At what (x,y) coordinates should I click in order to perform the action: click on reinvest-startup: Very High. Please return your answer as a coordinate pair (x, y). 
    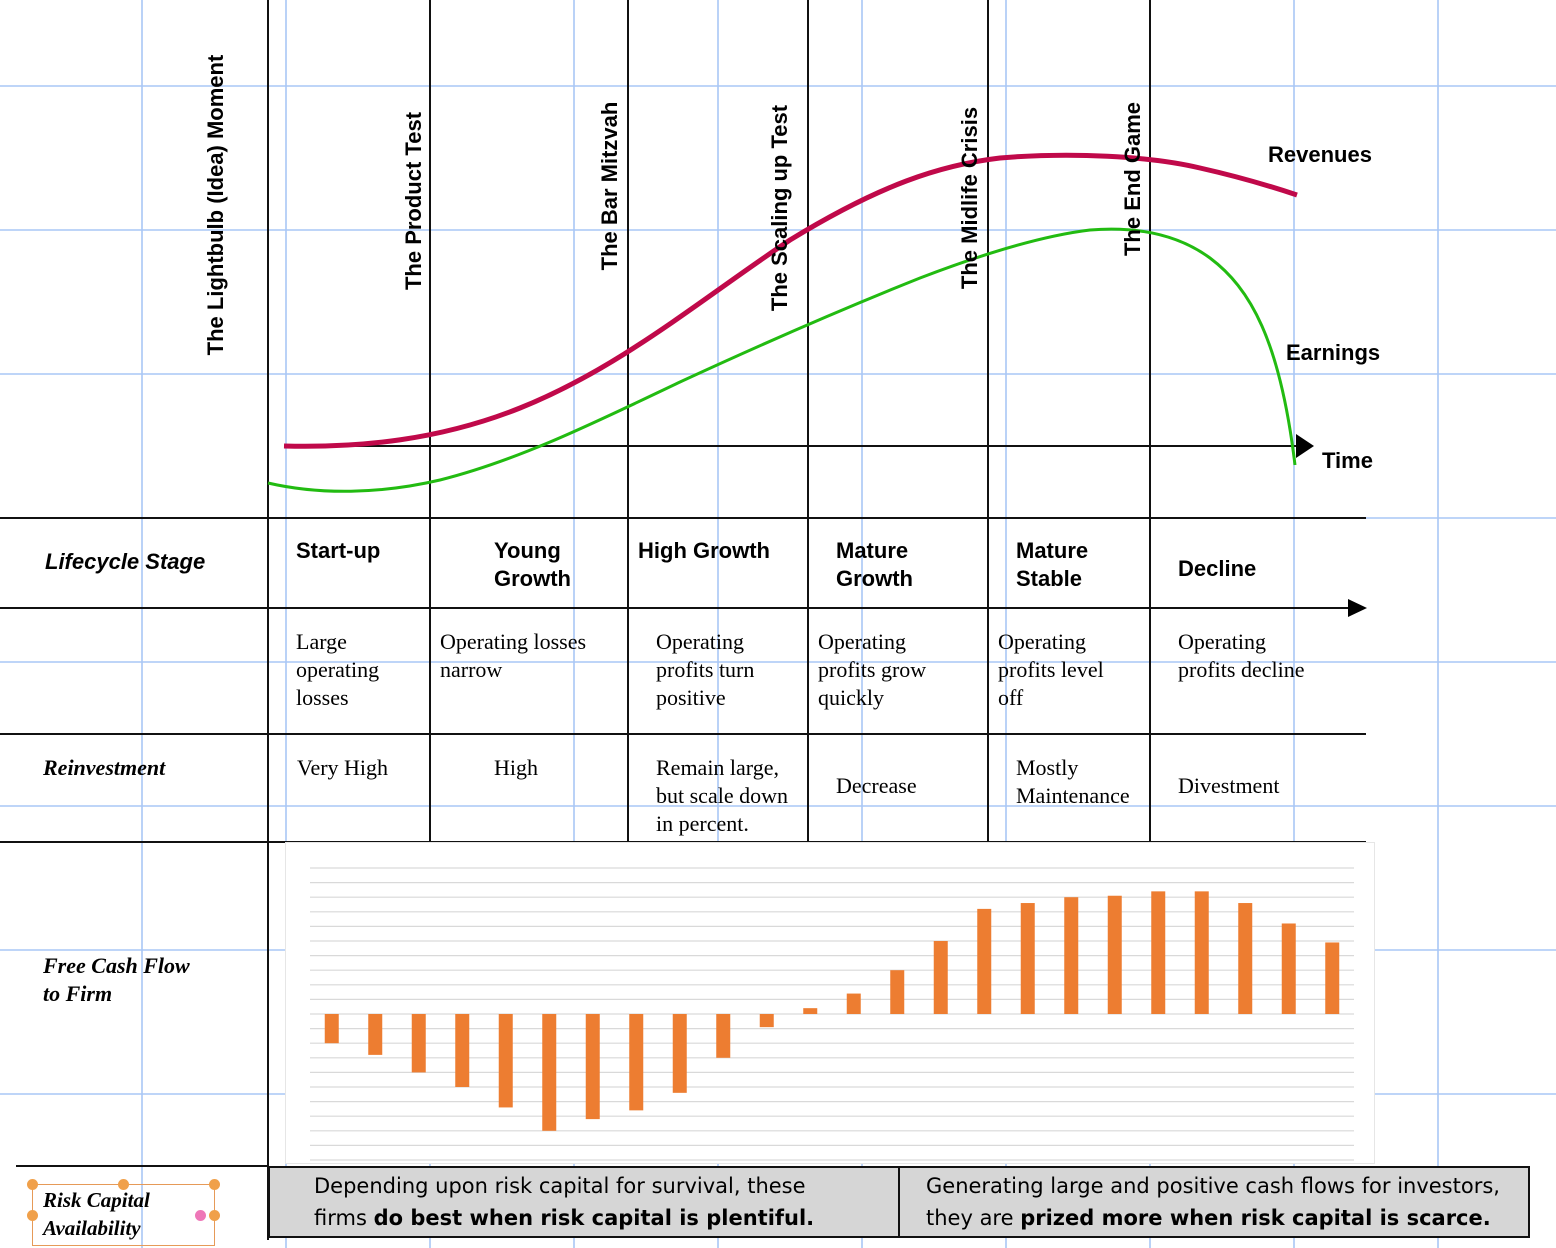
    Looking at the image, I should click on (342, 768).